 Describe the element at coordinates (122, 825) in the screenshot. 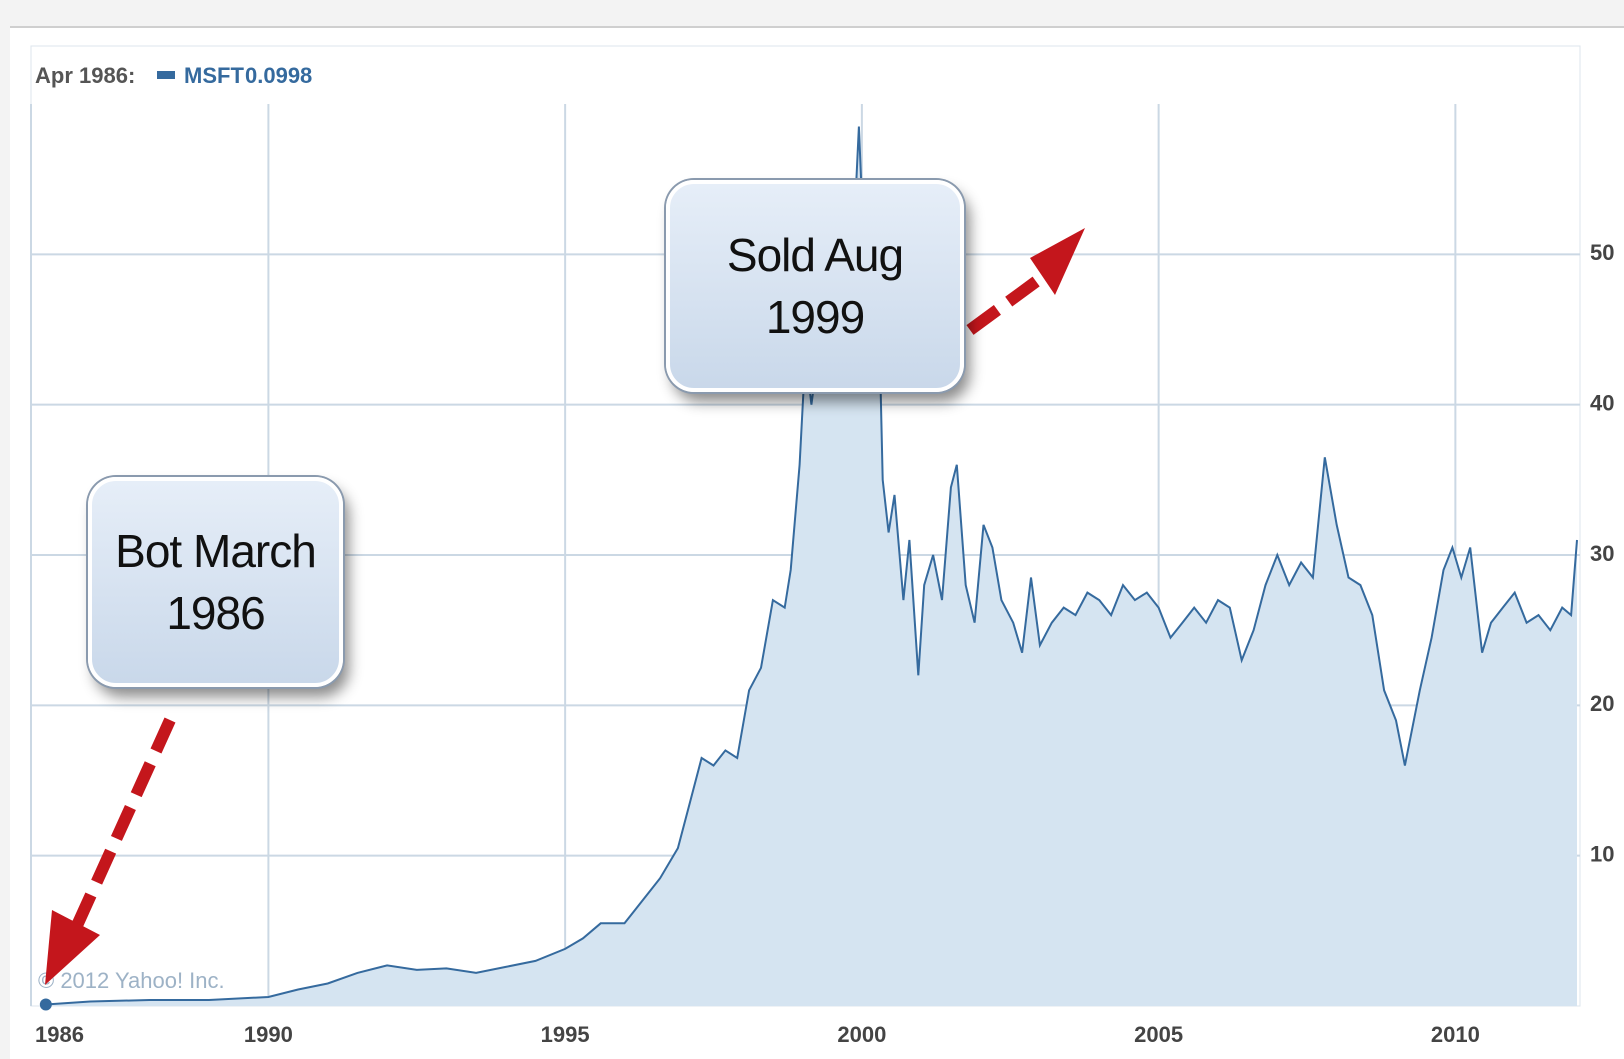

I see `arrow-bot` at that location.